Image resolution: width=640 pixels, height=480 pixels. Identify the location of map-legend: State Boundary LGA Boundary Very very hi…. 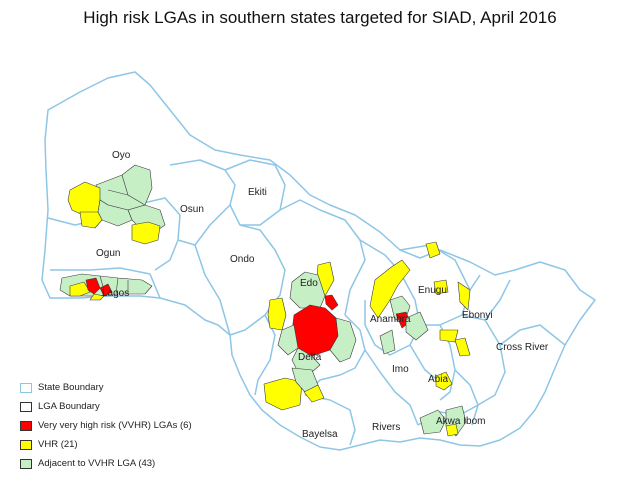
(106, 425).